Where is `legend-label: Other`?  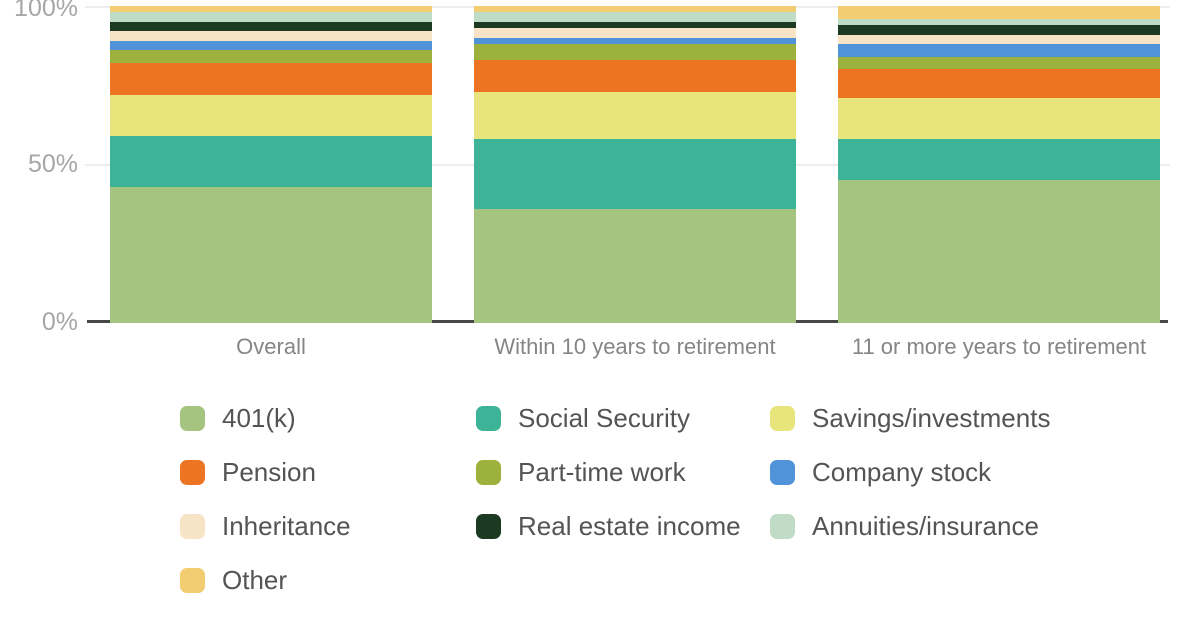 legend-label: Other is located at coordinates (255, 580).